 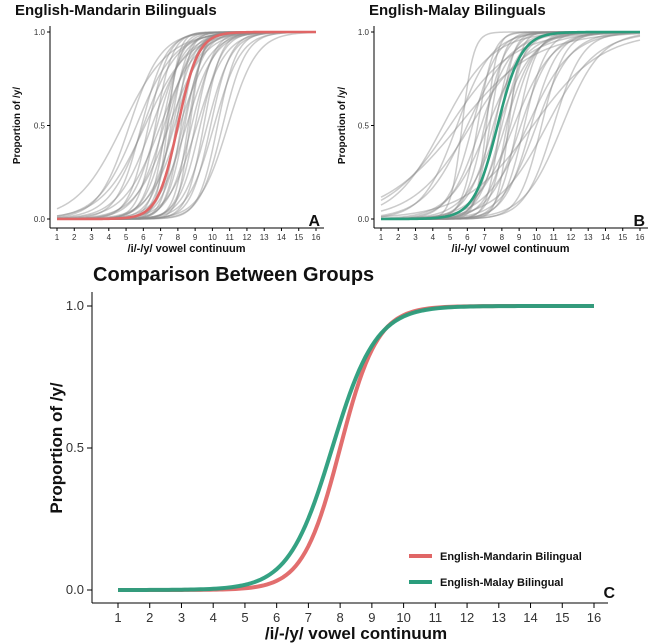 I want to click on chart-title: English-Mandarin Bilinguals, so click(x=116, y=10).